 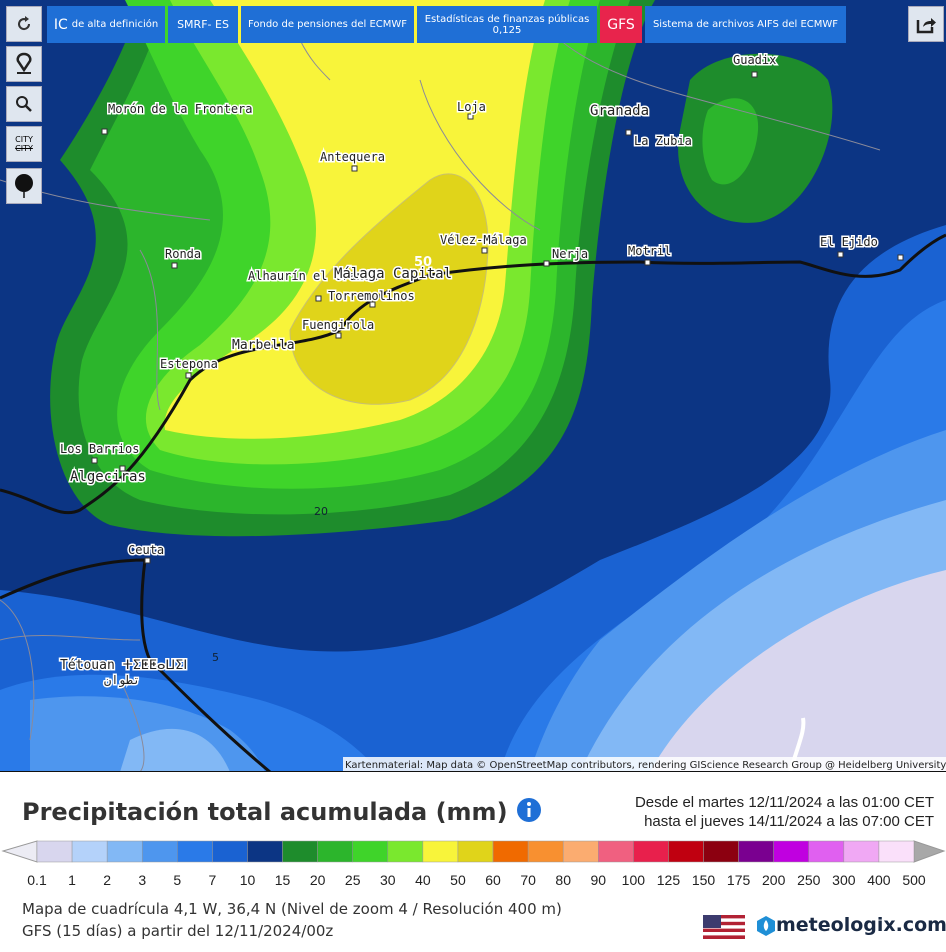 What do you see at coordinates (183, 254) in the screenshot?
I see `place-label: Ronda` at bounding box center [183, 254].